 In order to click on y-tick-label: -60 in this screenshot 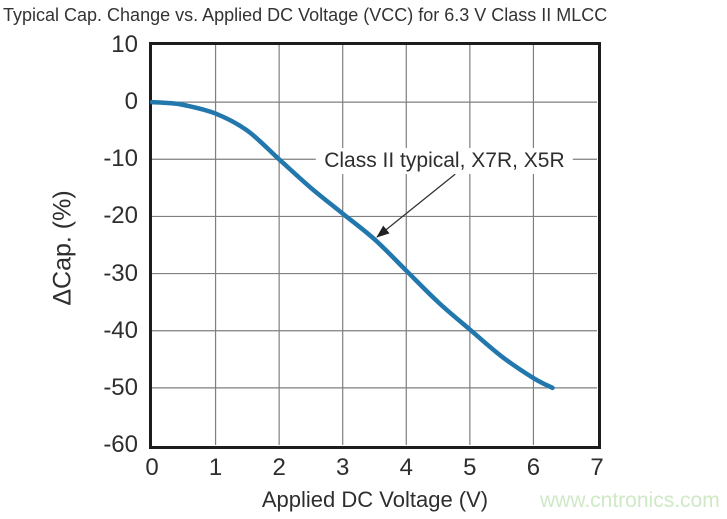, I will do `click(120, 444)`.